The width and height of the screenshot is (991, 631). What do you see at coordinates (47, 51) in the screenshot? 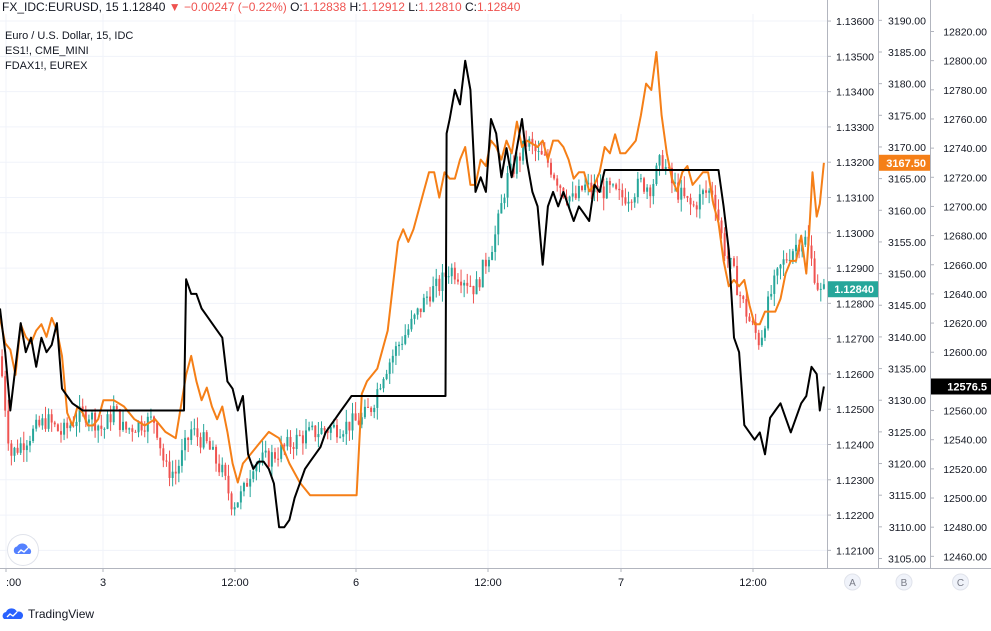
I see `legend-es: ES1!, CME_MINI` at bounding box center [47, 51].